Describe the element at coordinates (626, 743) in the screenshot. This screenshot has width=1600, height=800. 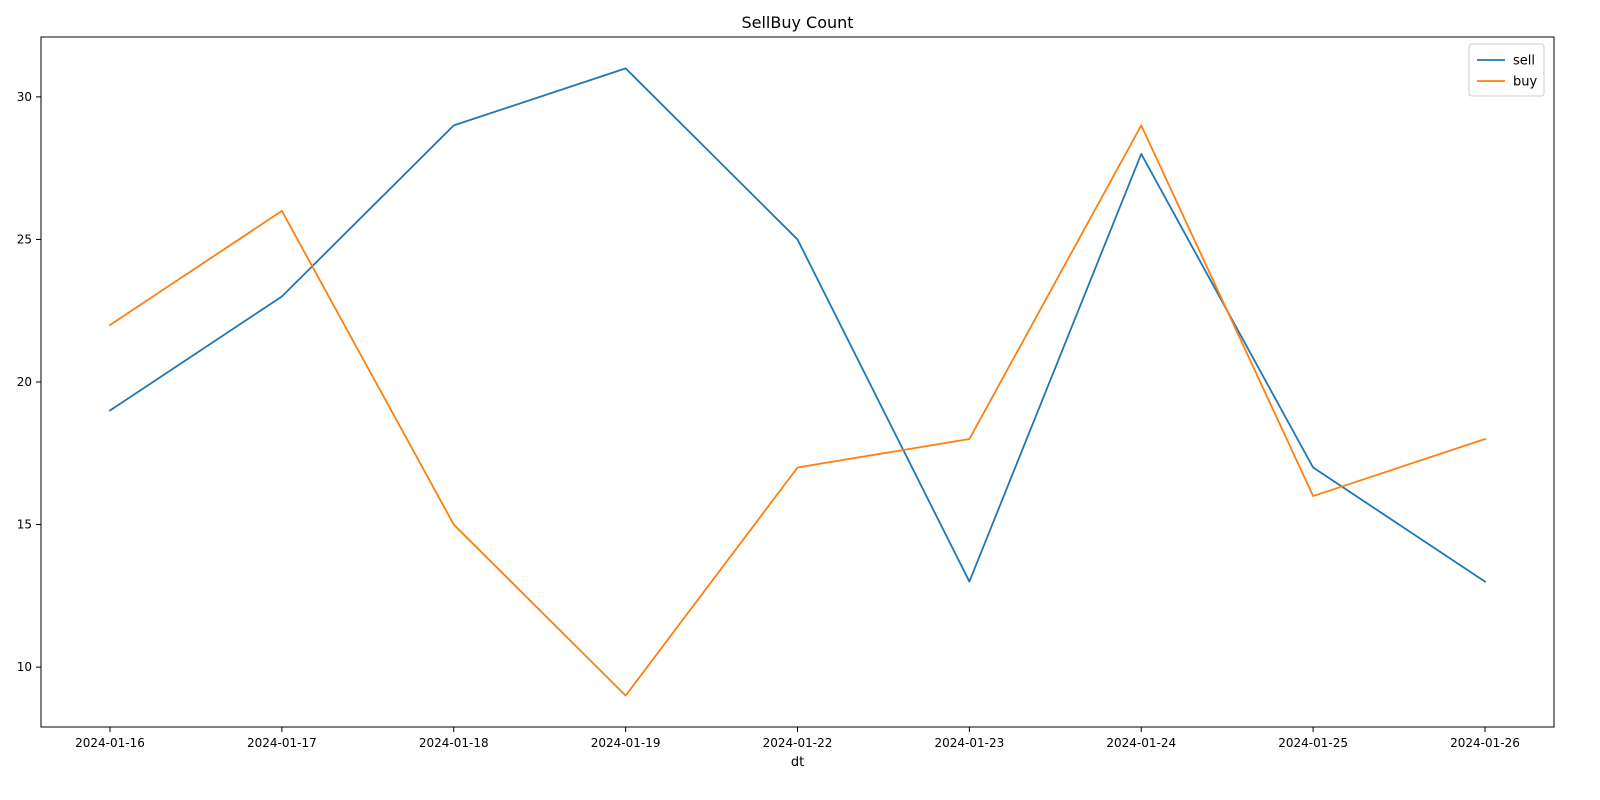
I see `x-tick-label: 2024-01-19` at that location.